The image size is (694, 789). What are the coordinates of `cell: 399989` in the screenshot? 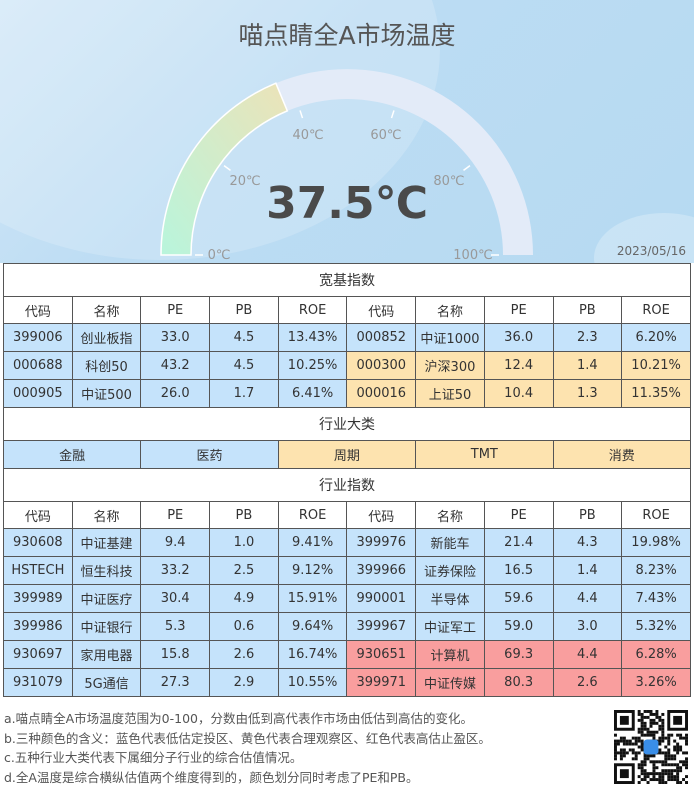 It's located at (38, 598).